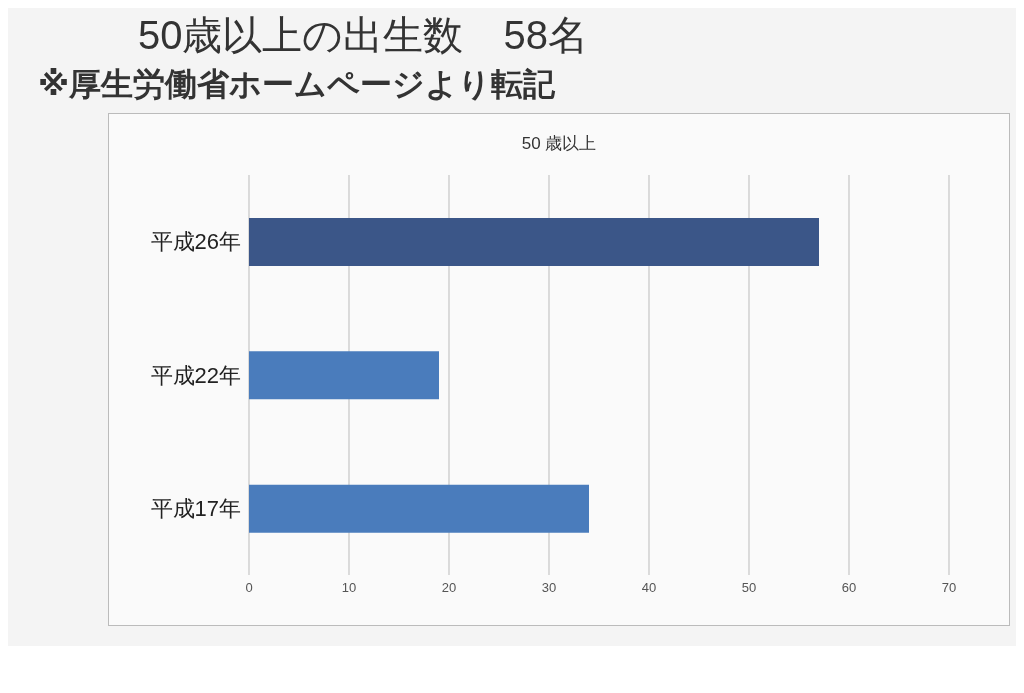 The image size is (1024, 693). Describe the element at coordinates (649, 588) in the screenshot. I see `x-tick-label: 40` at that location.